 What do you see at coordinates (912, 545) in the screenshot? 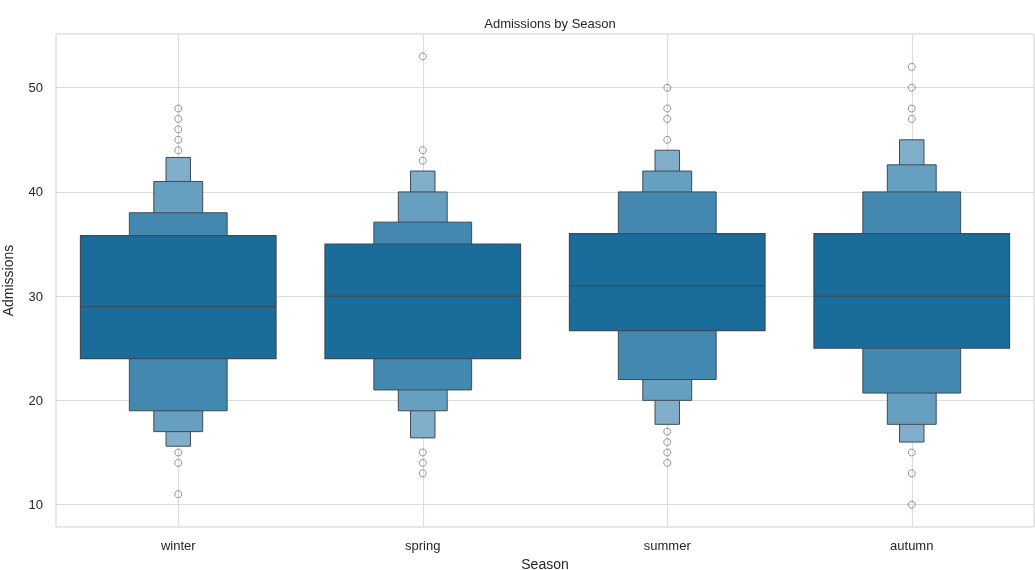
I see `x-tick-label: autumn` at bounding box center [912, 545].